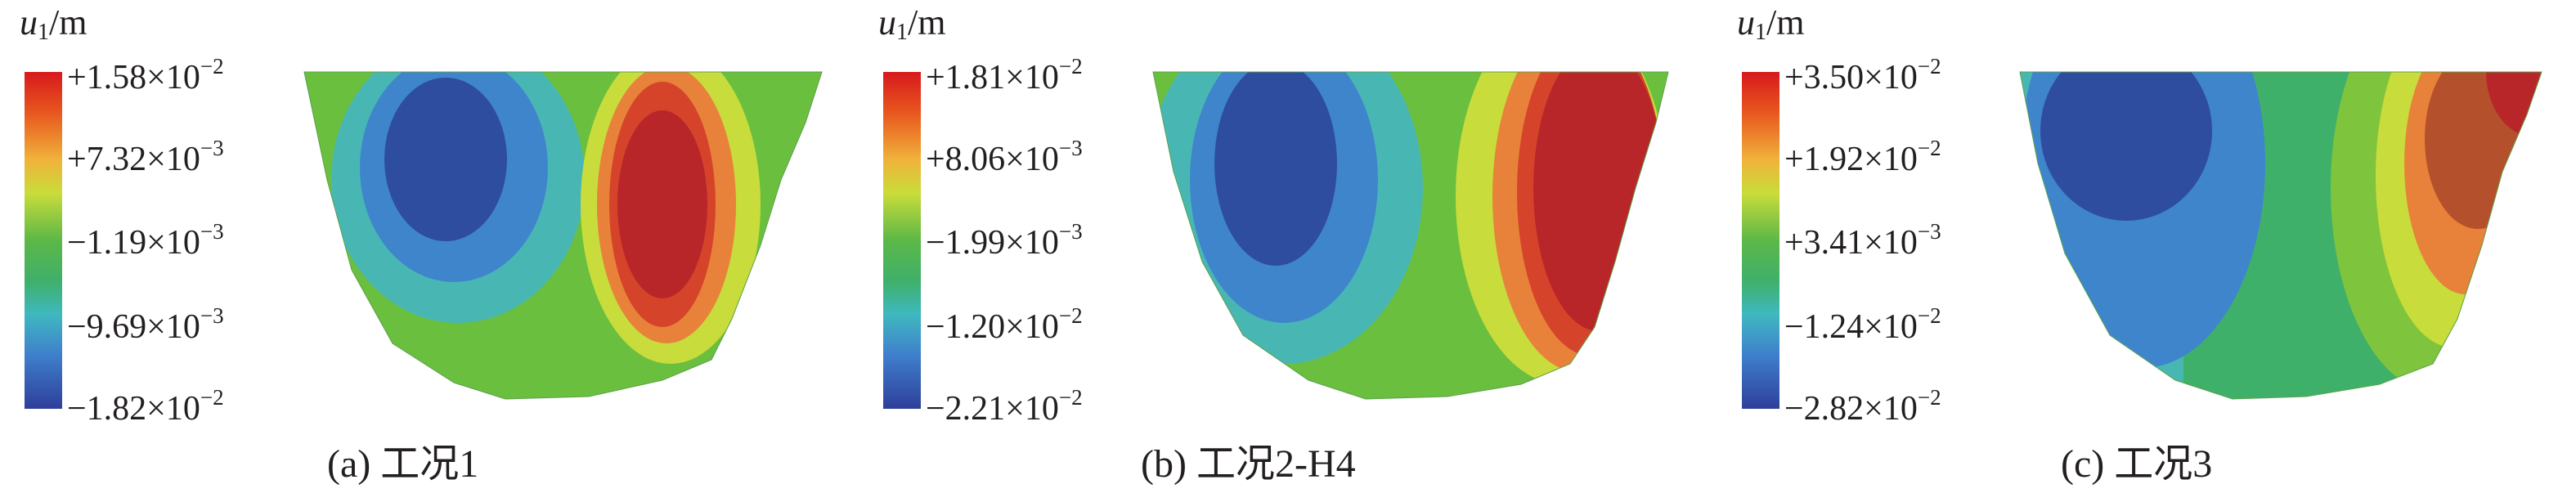  What do you see at coordinates (1862, 75) in the screenshot?
I see `legend-tick: +3.50×10−2` at bounding box center [1862, 75].